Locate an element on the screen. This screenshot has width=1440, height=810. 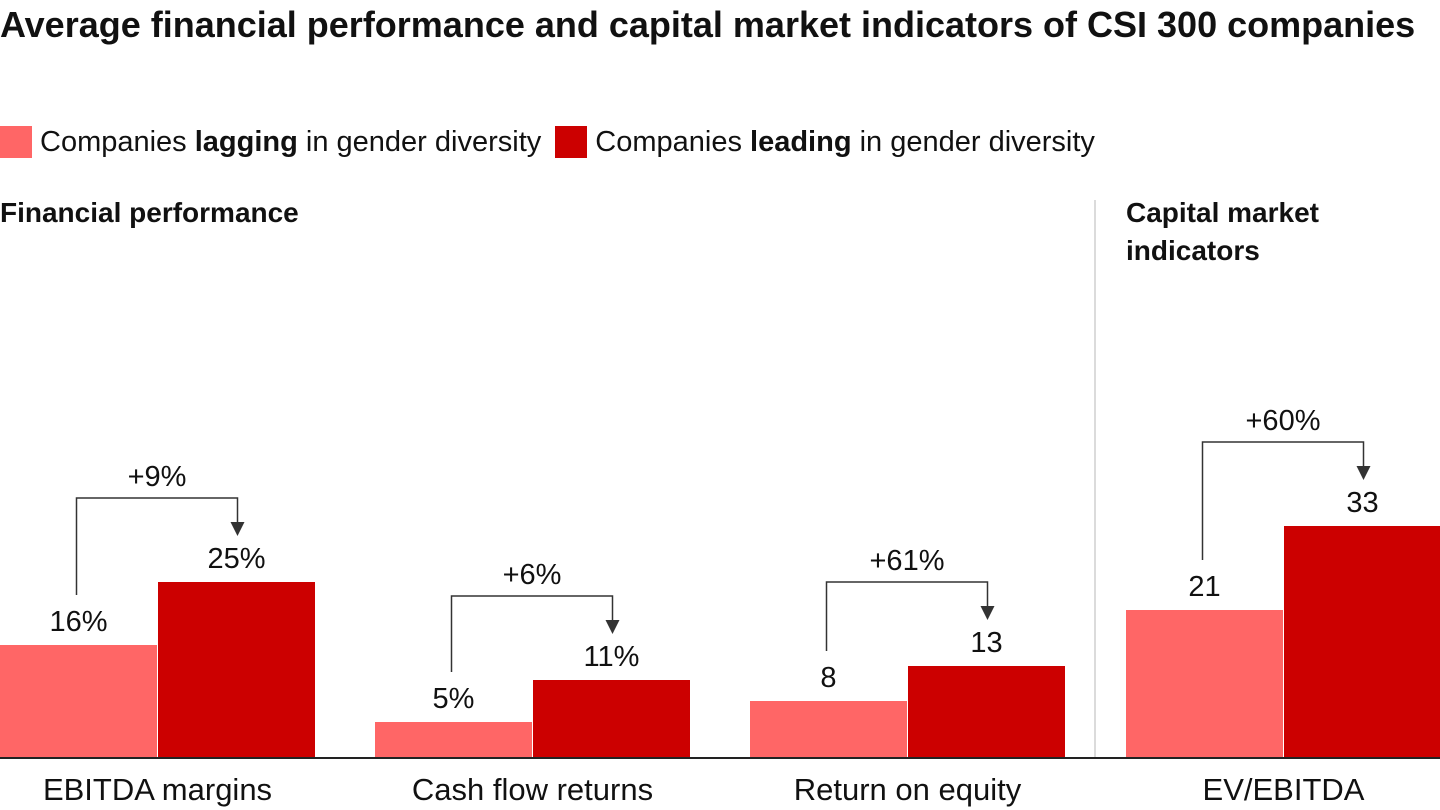
change-annotation: +61% is located at coordinates (907, 561).